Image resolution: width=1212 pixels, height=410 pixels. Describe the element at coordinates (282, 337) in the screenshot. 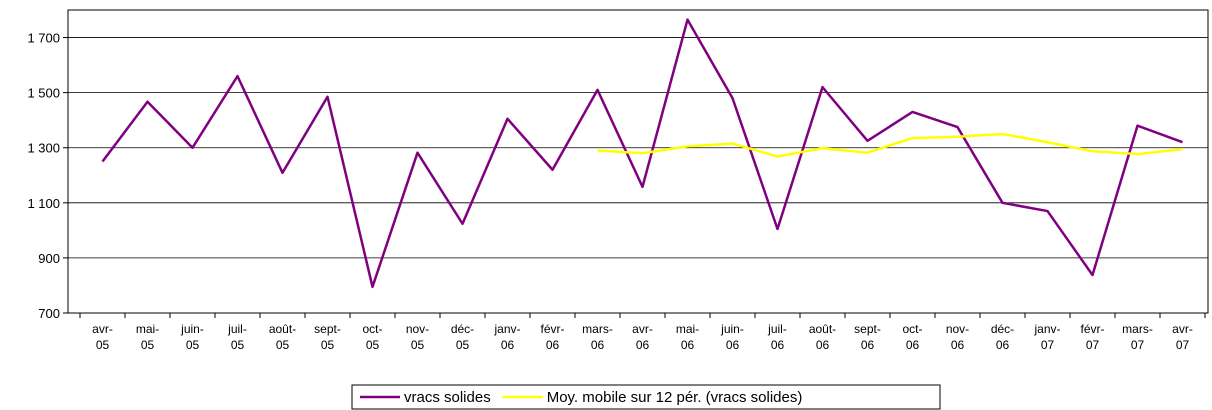

I see `x-tick-label: août- 05` at that location.